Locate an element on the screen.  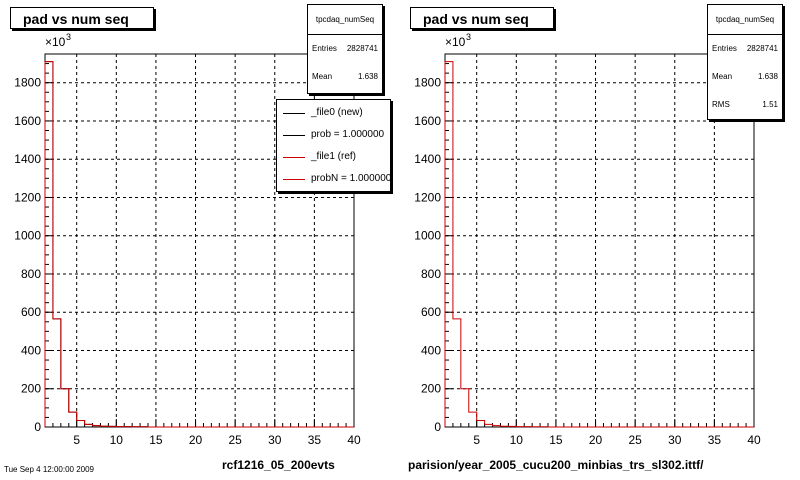
panel1-x-tick-label: 10 is located at coordinates (117, 440).